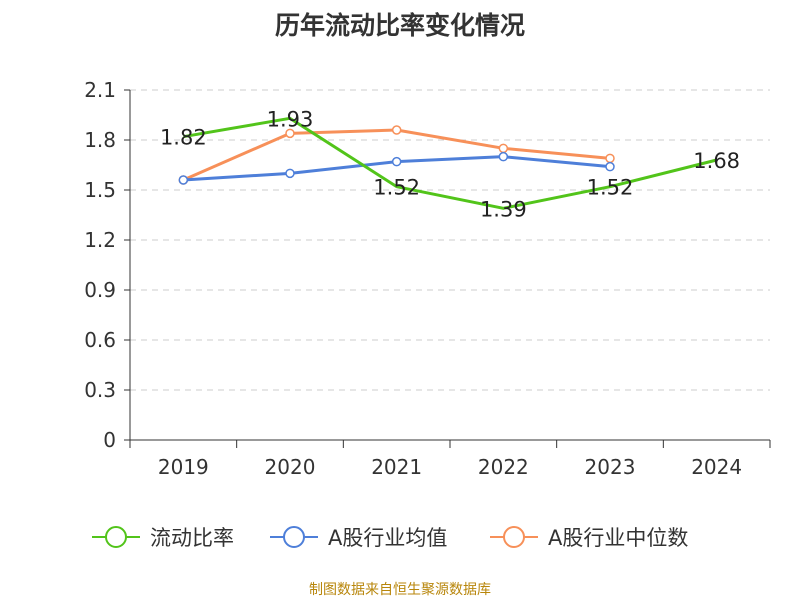 Image resolution: width=800 pixels, height=600 pixels. I want to click on y-tick-label: 1.2, so click(100, 240).